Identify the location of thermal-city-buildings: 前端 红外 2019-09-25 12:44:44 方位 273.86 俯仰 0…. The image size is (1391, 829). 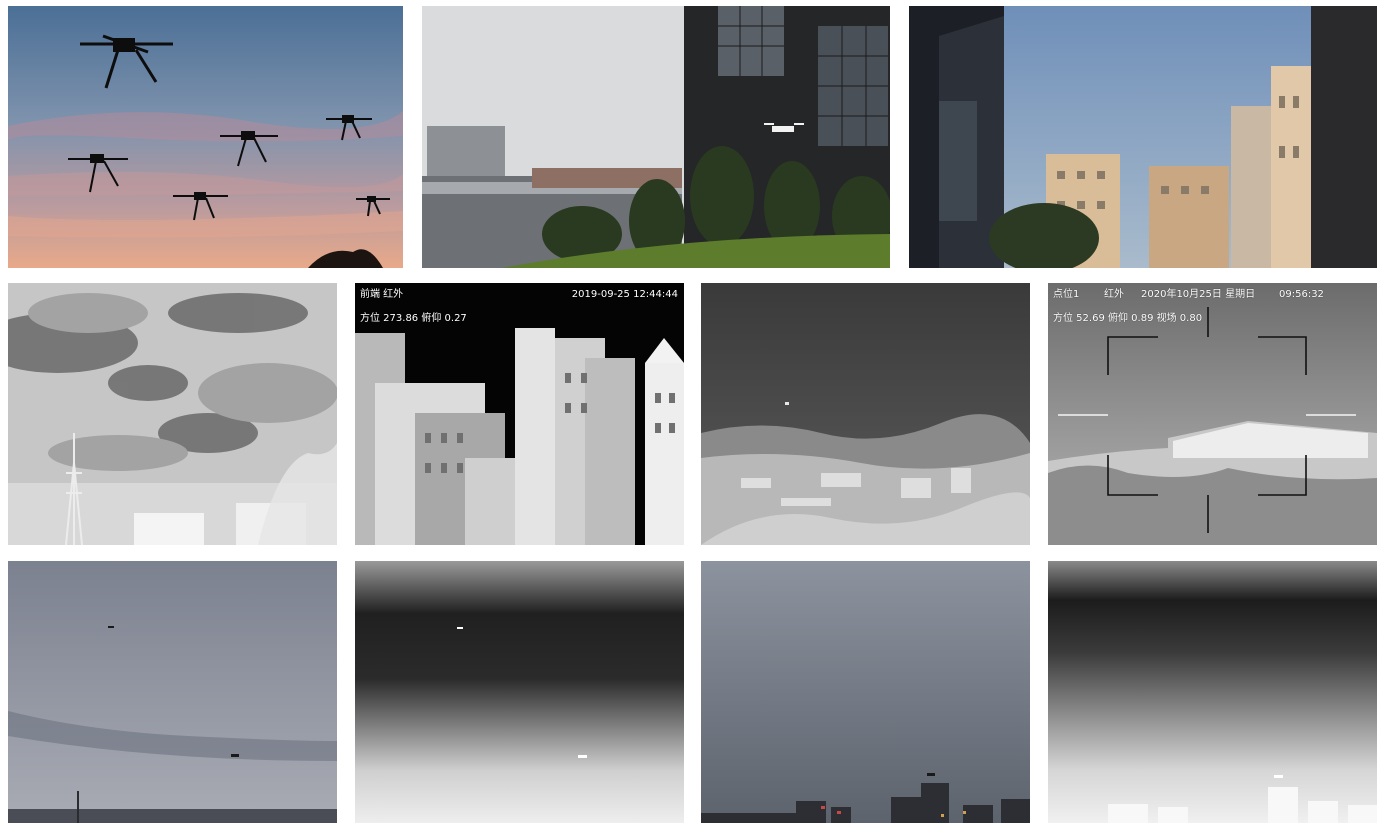
(519, 414).